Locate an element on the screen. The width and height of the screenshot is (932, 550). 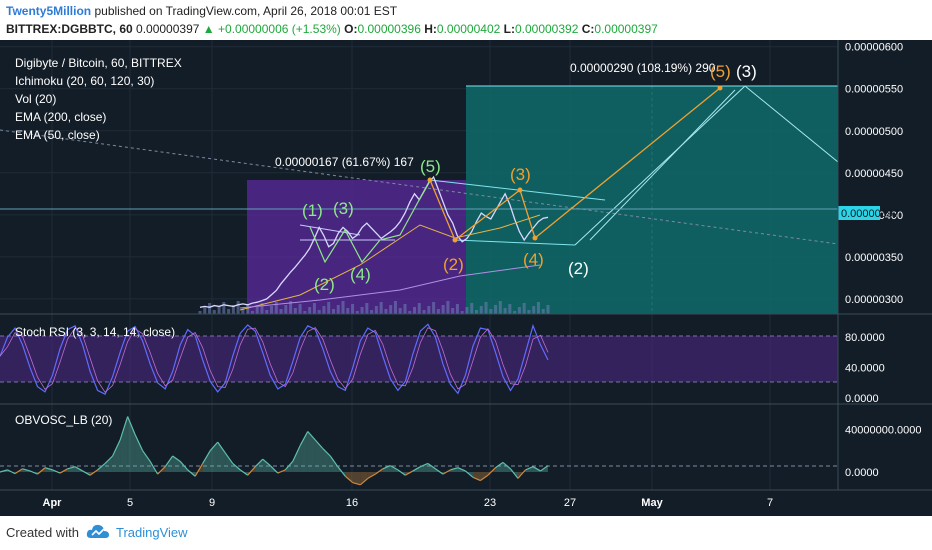
wave-label-orange-5: (5) is located at coordinates (720, 71).